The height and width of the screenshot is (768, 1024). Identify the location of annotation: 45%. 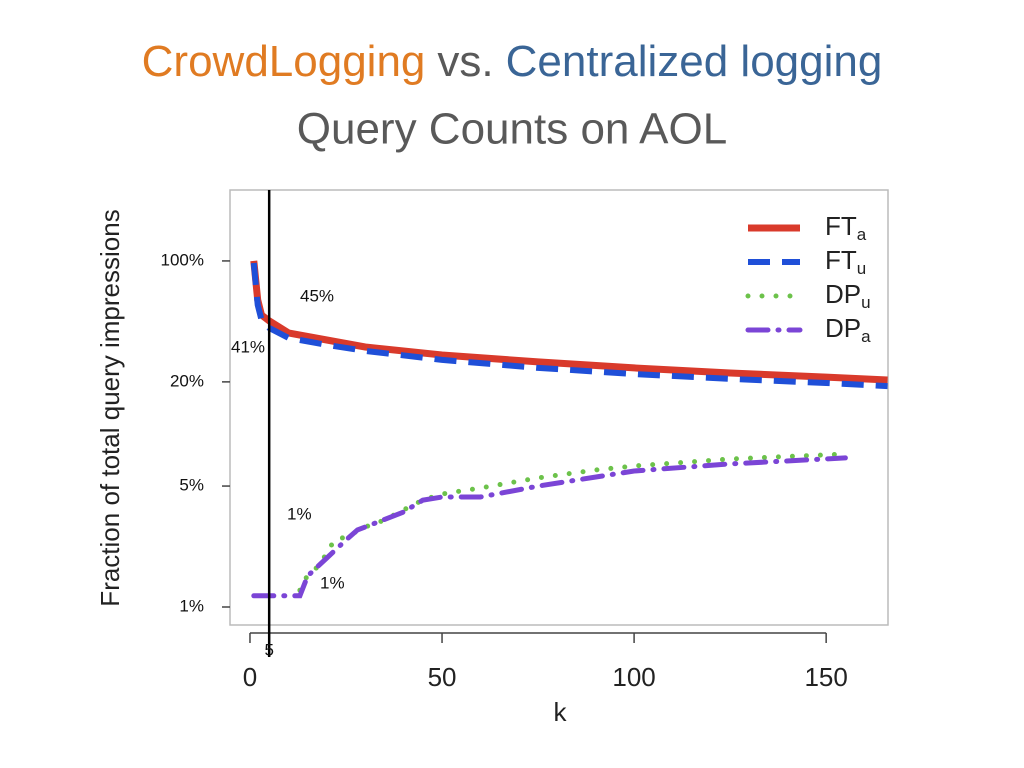
(317, 295).